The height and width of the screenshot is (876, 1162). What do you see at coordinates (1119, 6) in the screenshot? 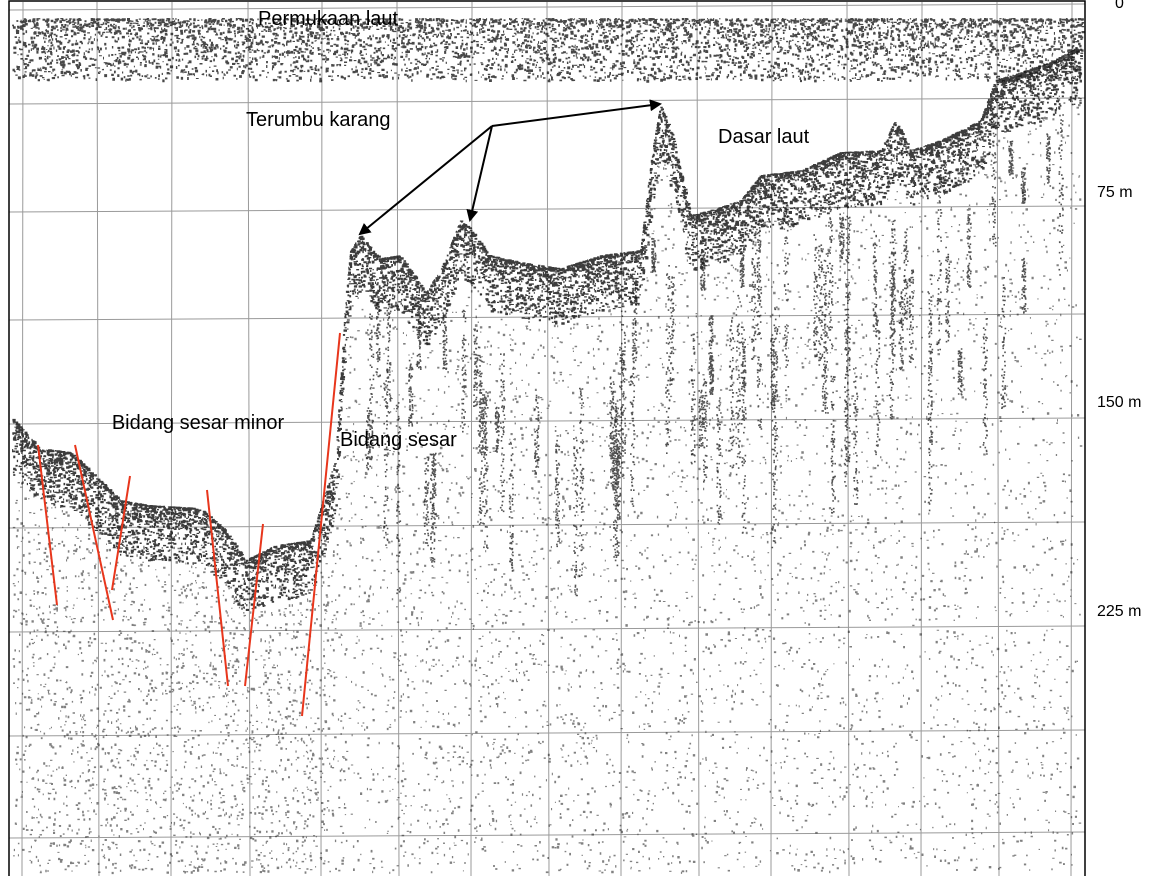
I see `depth-tick-label-0: 0` at bounding box center [1119, 6].